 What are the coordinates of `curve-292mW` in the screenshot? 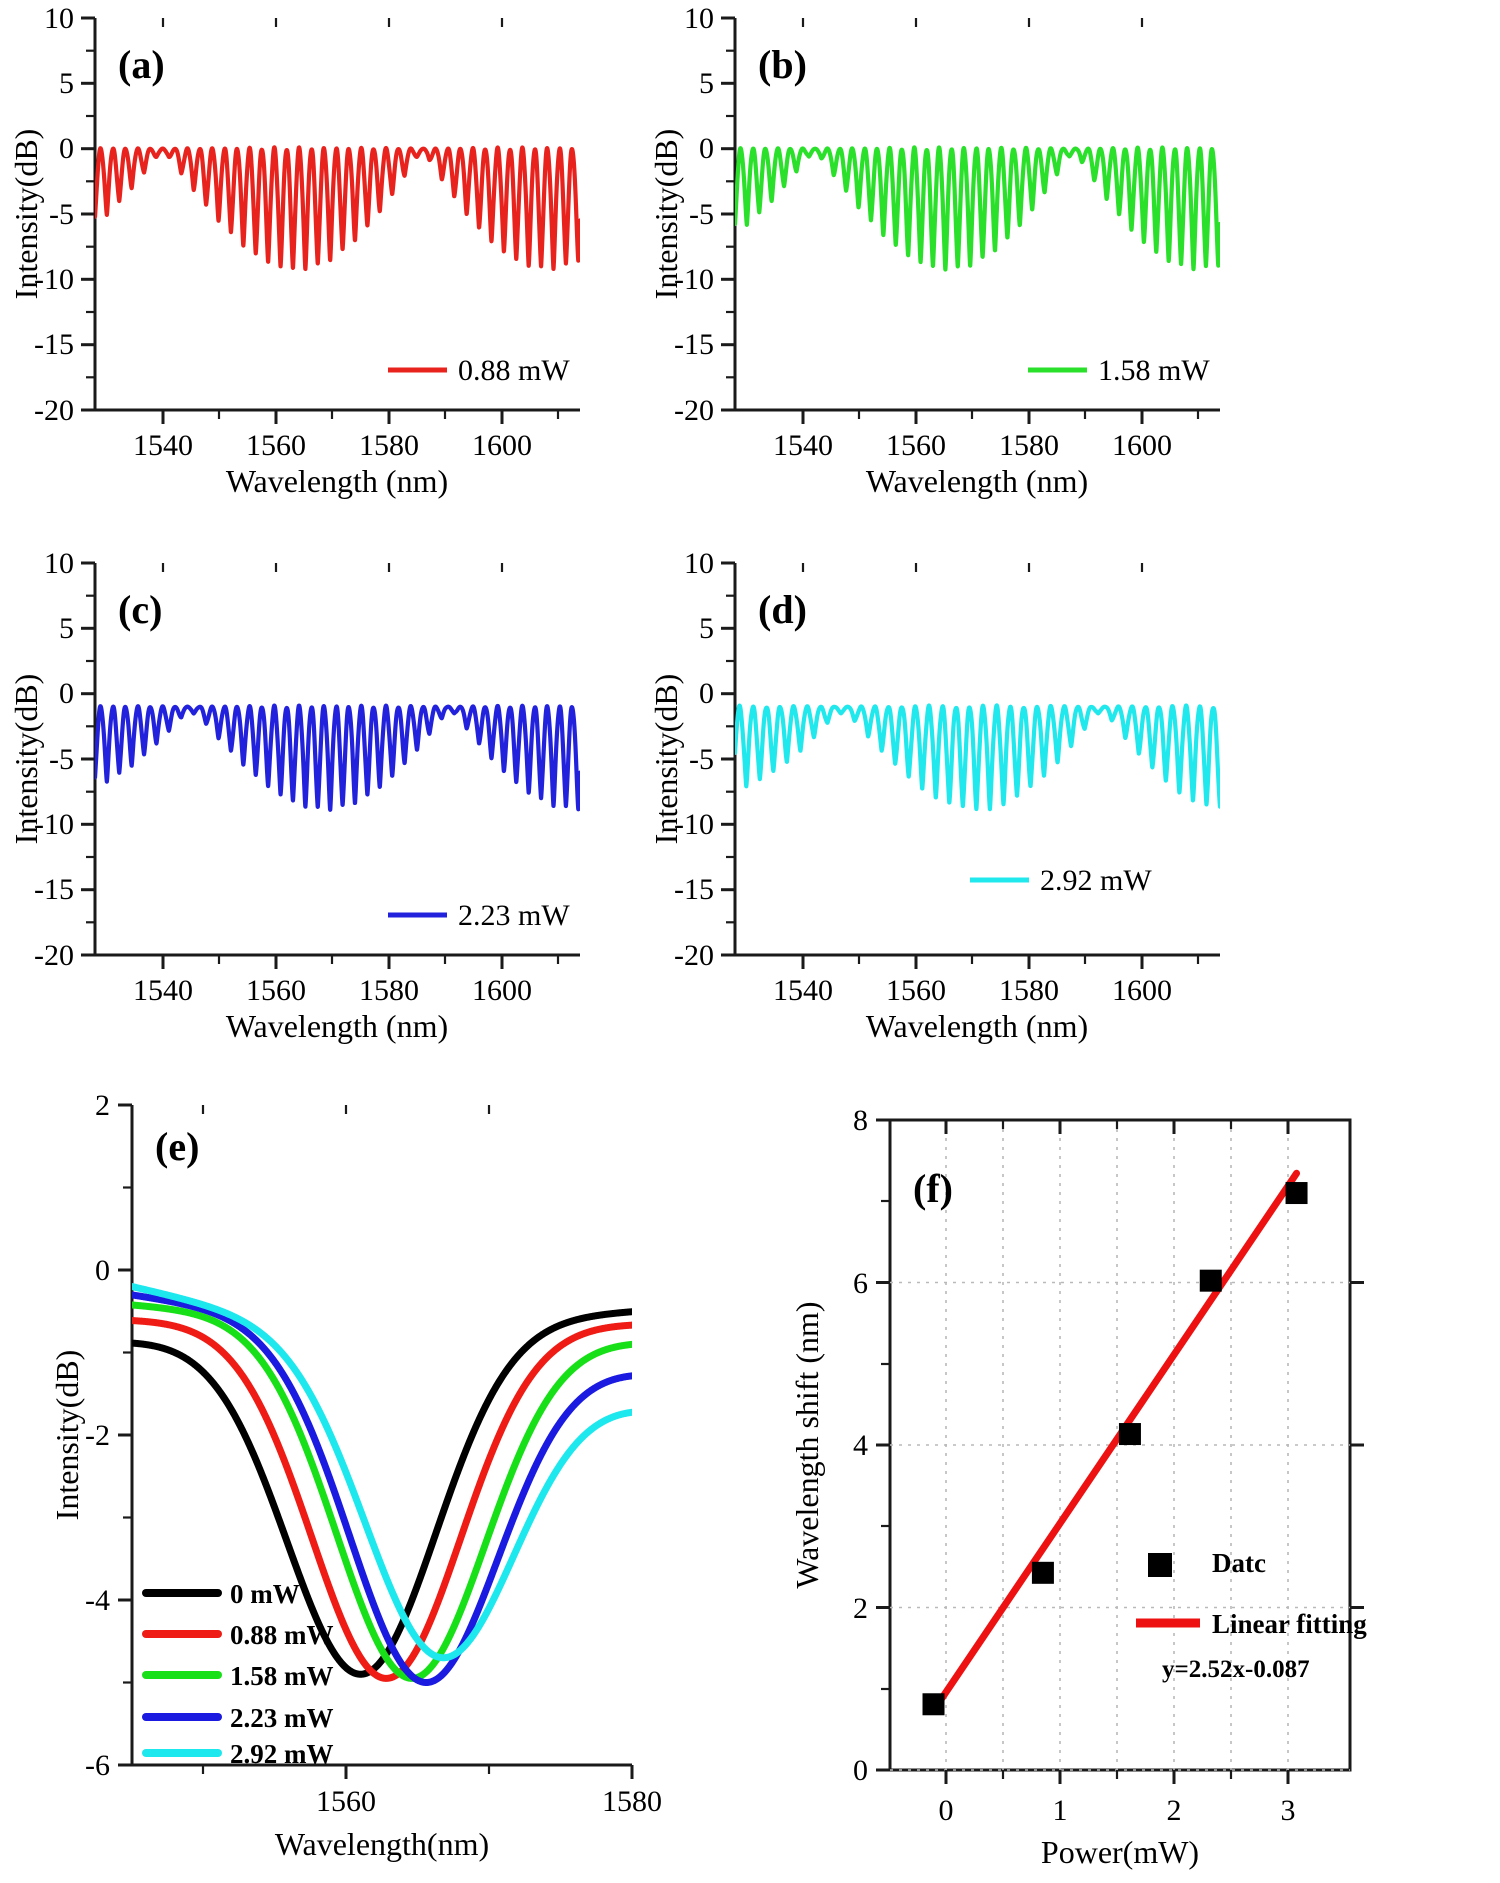 It's located at (382, 1472).